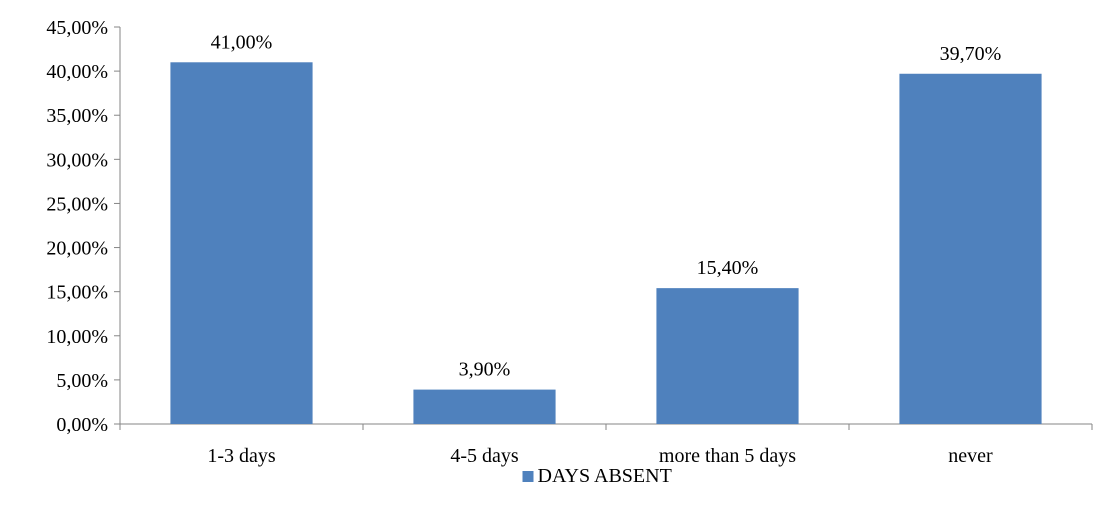  I want to click on y-tick-label: 40,00%, so click(77, 72).